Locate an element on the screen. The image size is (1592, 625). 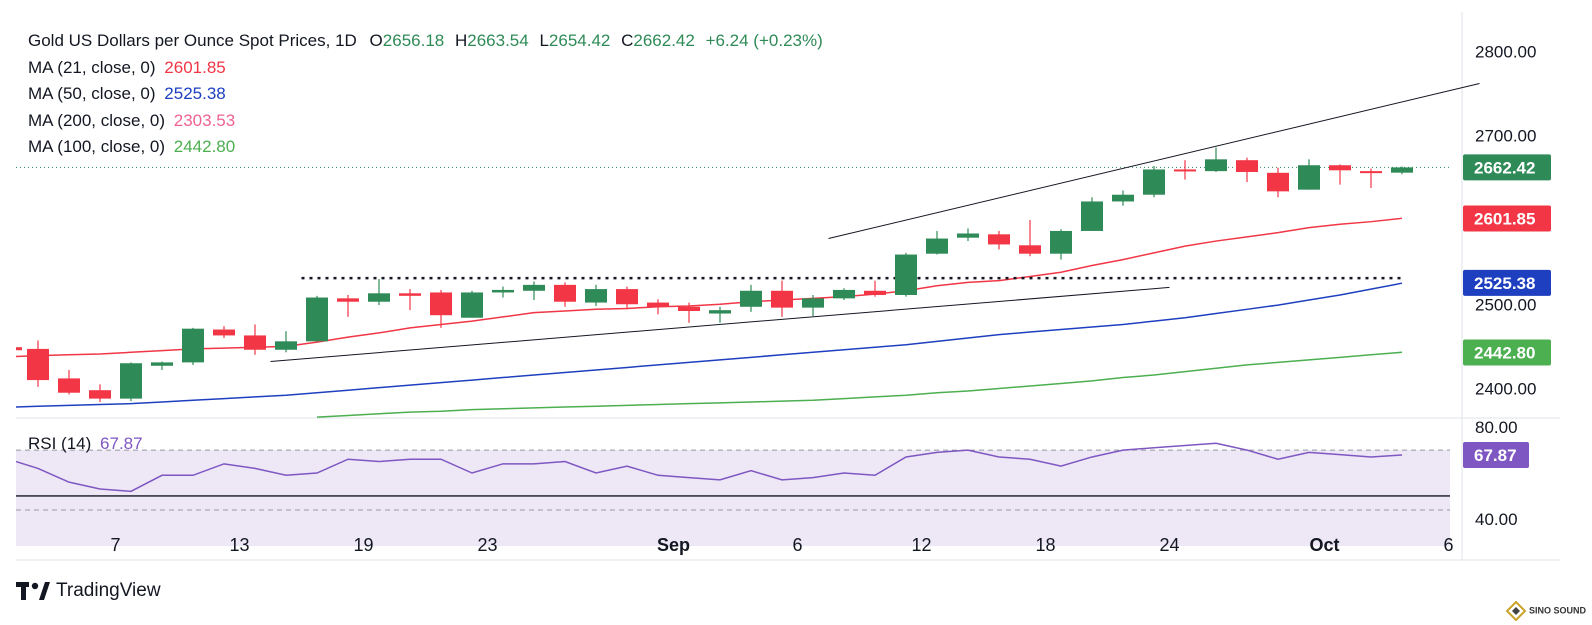
rsi-y-tick-label: 40.00 is located at coordinates (1496, 519).